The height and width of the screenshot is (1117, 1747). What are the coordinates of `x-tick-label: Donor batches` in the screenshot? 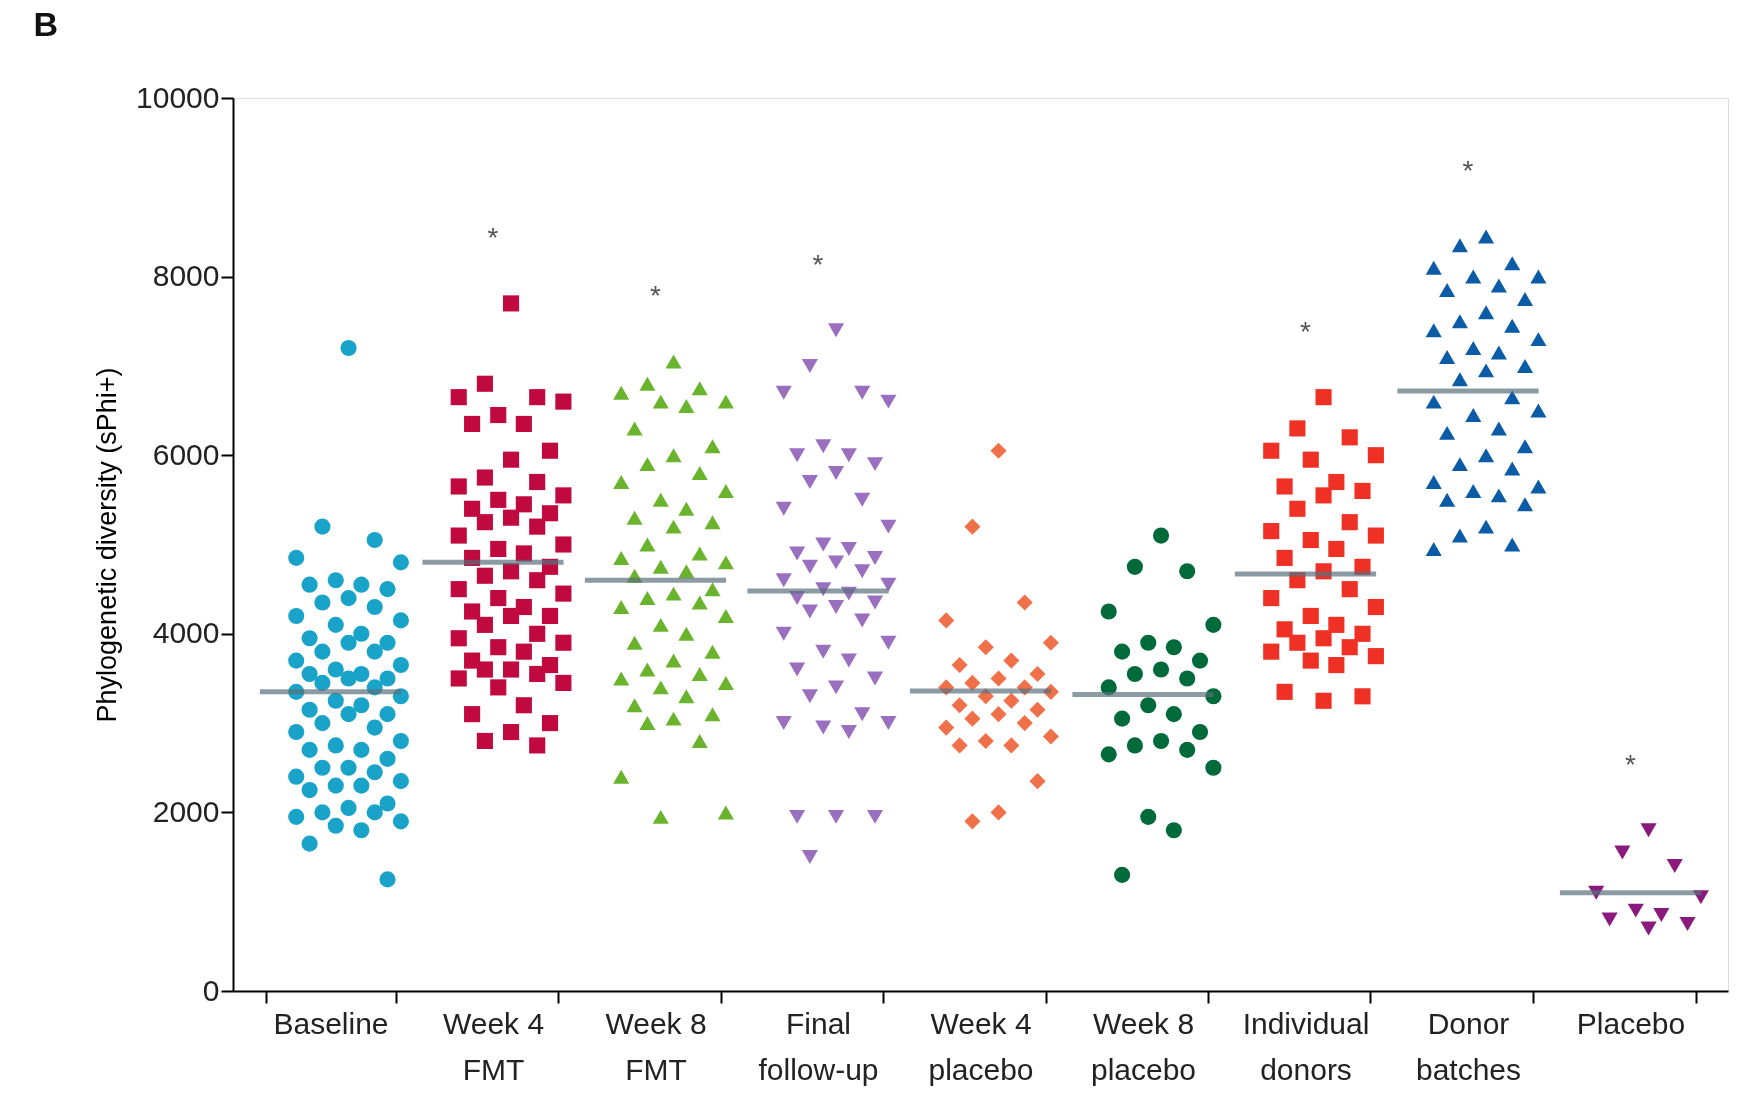 It's located at (1468, 1046).